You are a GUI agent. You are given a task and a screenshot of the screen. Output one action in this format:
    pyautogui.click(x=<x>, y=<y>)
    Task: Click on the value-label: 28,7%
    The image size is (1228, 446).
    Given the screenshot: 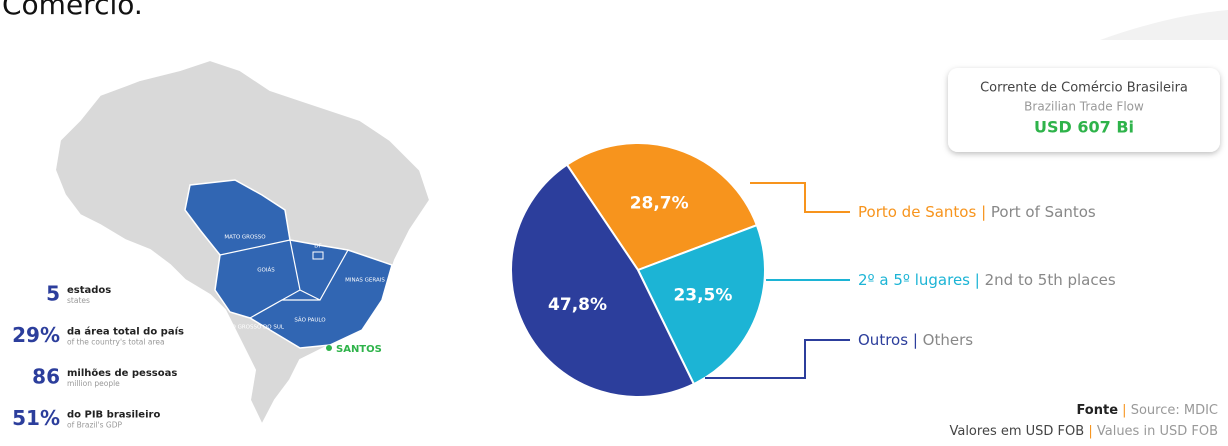 What is the action you would take?
    pyautogui.click(x=659, y=203)
    